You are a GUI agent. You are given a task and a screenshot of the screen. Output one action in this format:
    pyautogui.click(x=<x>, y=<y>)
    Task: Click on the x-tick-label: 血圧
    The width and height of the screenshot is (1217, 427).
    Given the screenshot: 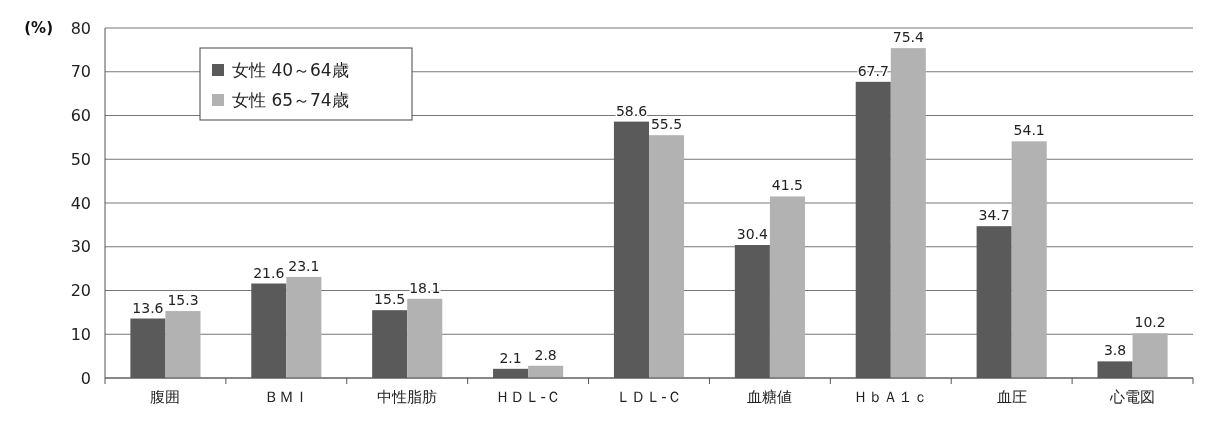 What is the action you would take?
    pyautogui.click(x=1011, y=397)
    